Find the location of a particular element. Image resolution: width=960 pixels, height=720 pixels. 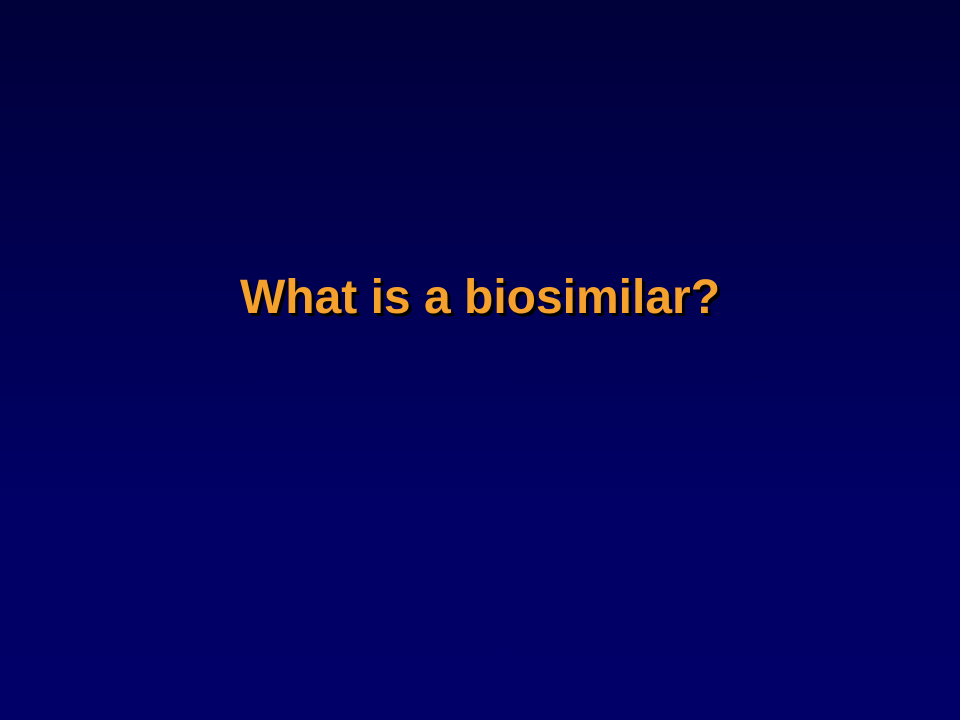

slide-title: What is a biosimilar? is located at coordinates (480, 297).